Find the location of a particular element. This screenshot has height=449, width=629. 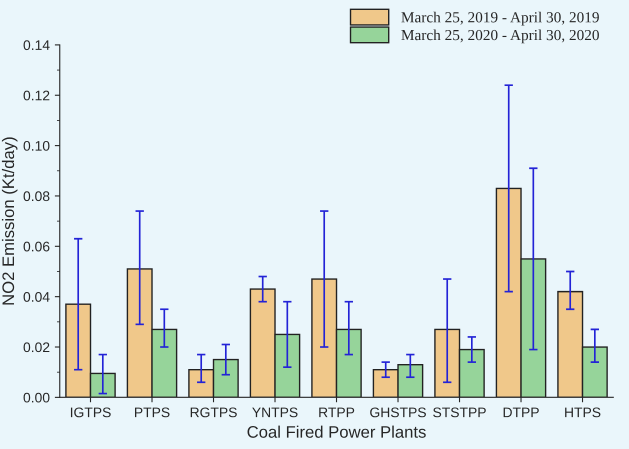

x-tick-label: STSTPP is located at coordinates (459, 412).